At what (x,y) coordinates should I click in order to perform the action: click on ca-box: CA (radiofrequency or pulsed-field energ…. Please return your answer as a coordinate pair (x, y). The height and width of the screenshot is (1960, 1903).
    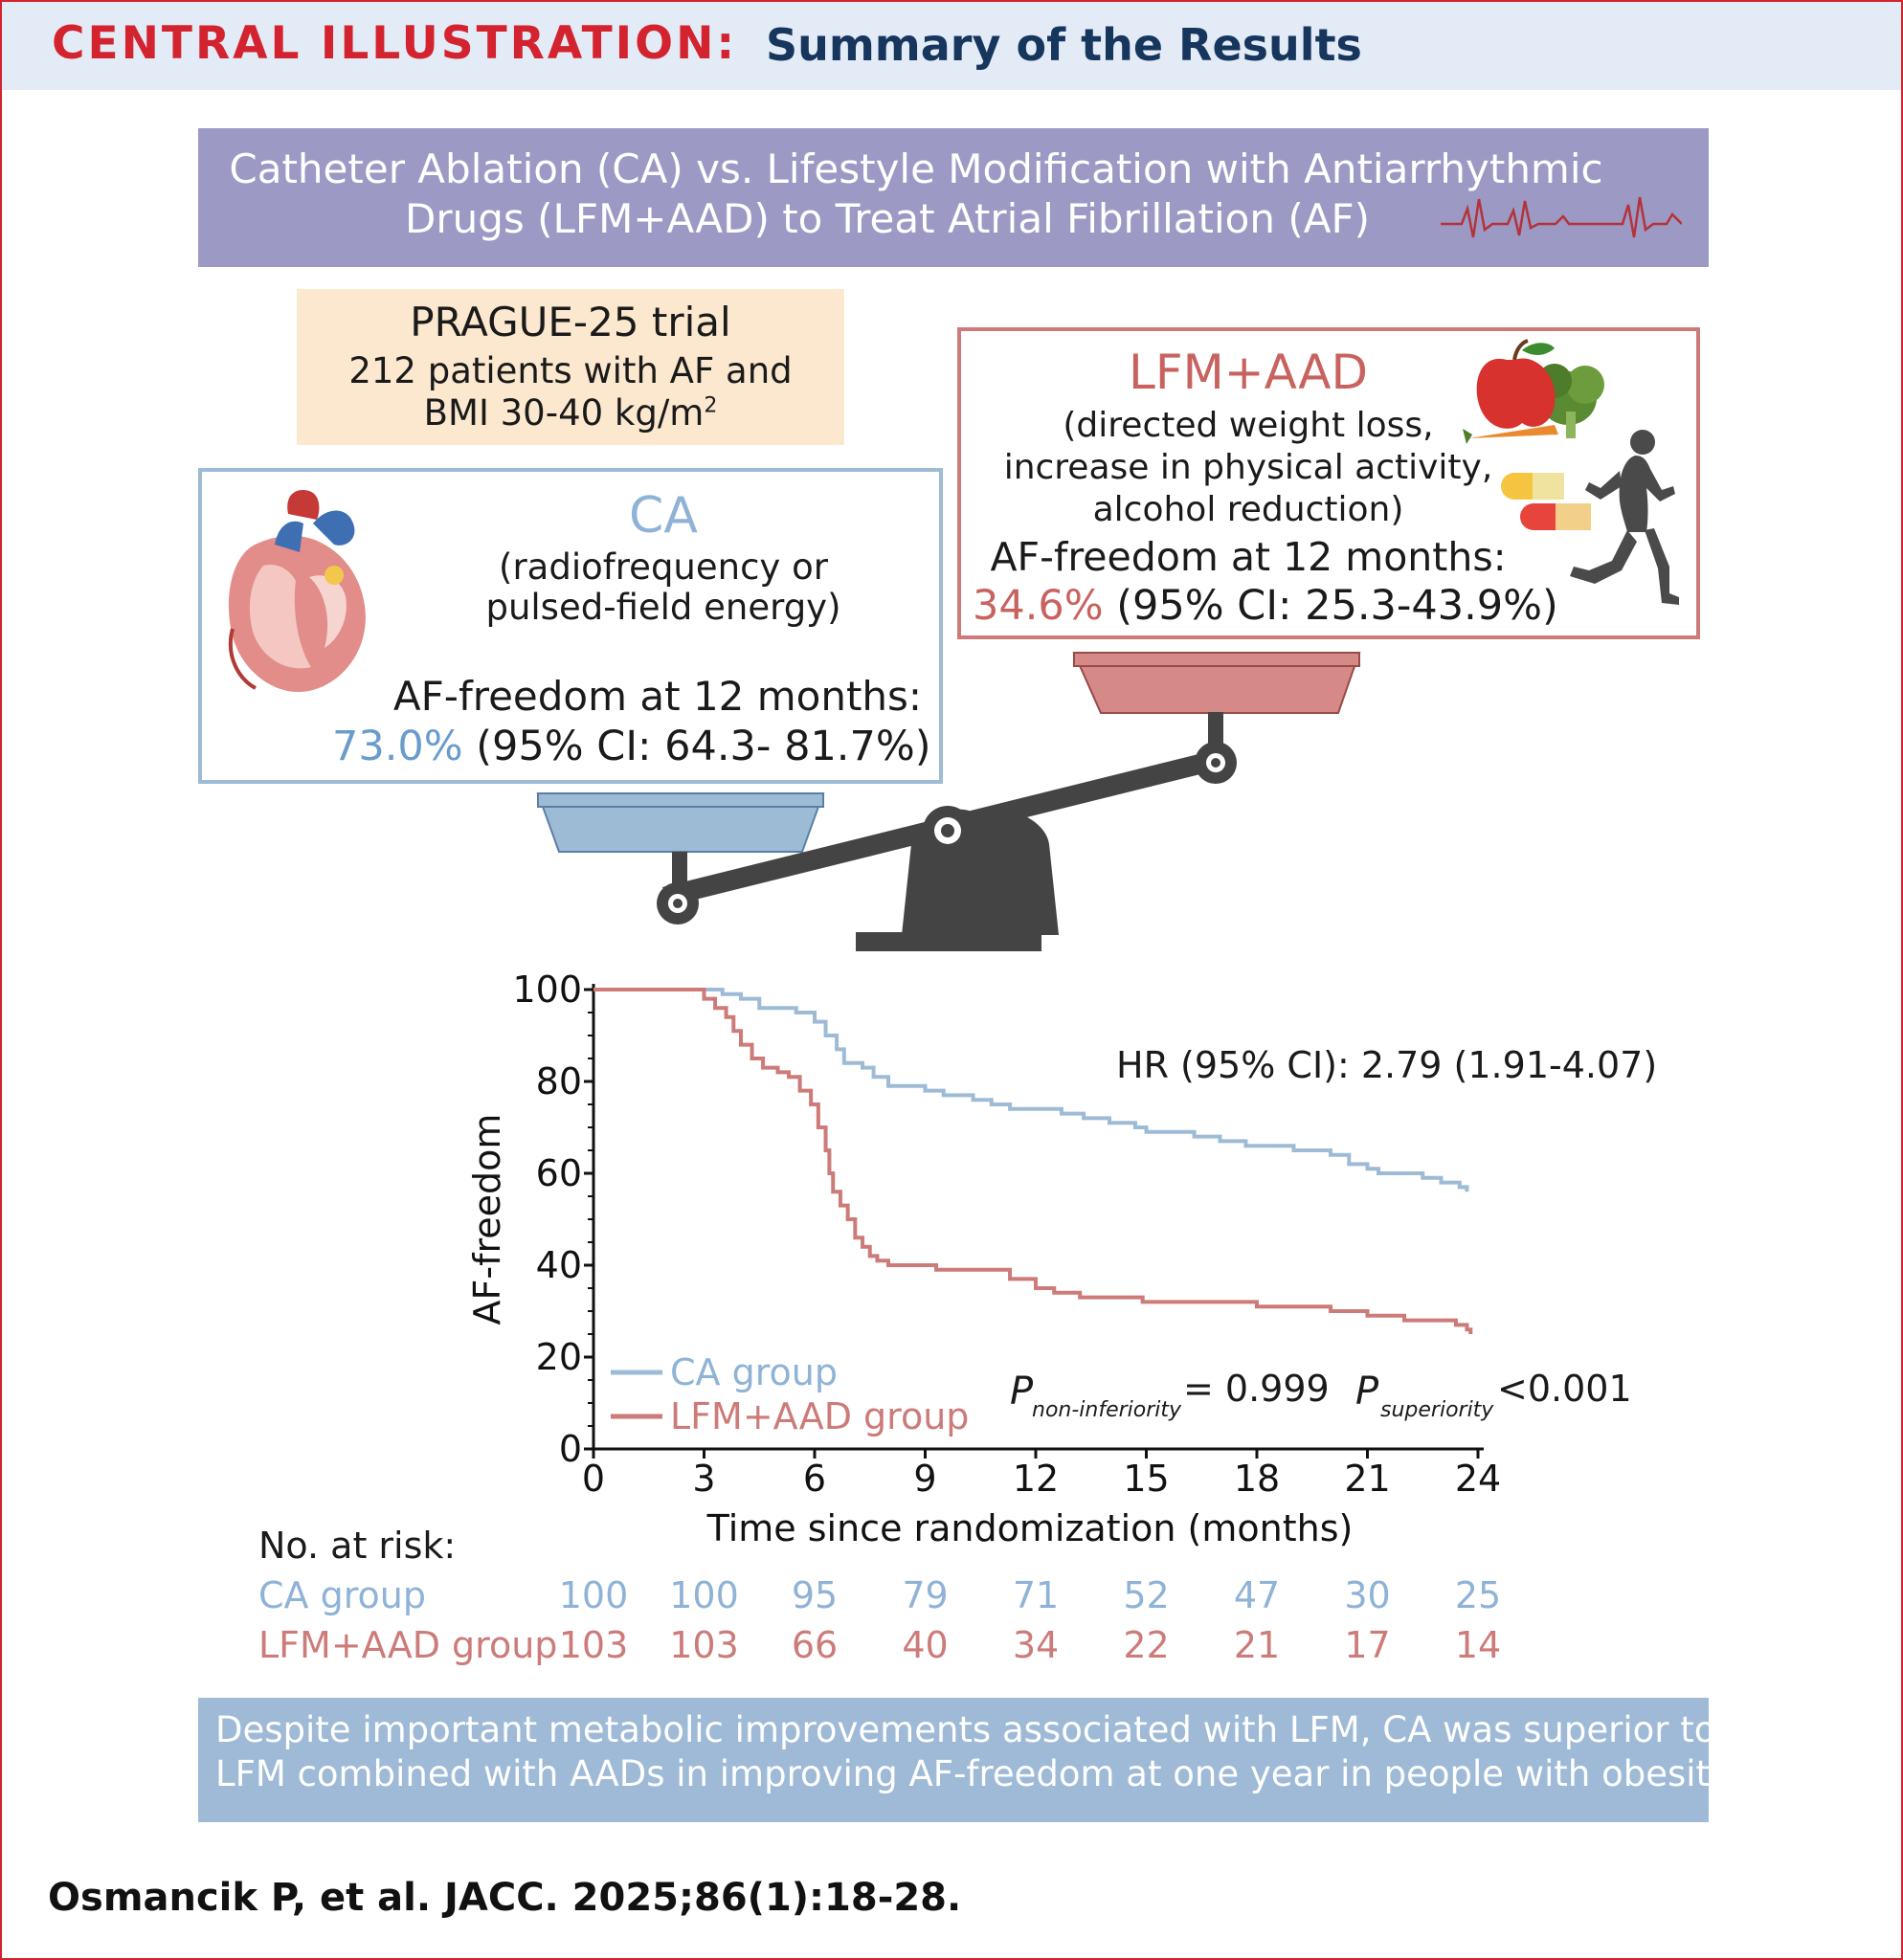
    Looking at the image, I should click on (570, 626).